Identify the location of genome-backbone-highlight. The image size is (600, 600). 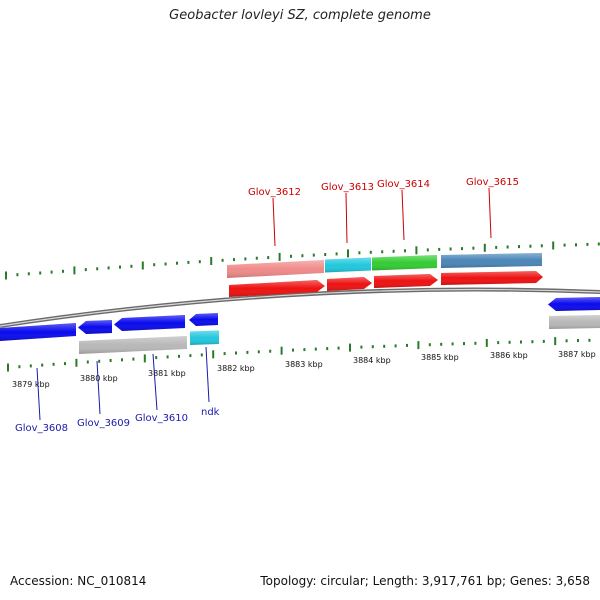
(300, 307).